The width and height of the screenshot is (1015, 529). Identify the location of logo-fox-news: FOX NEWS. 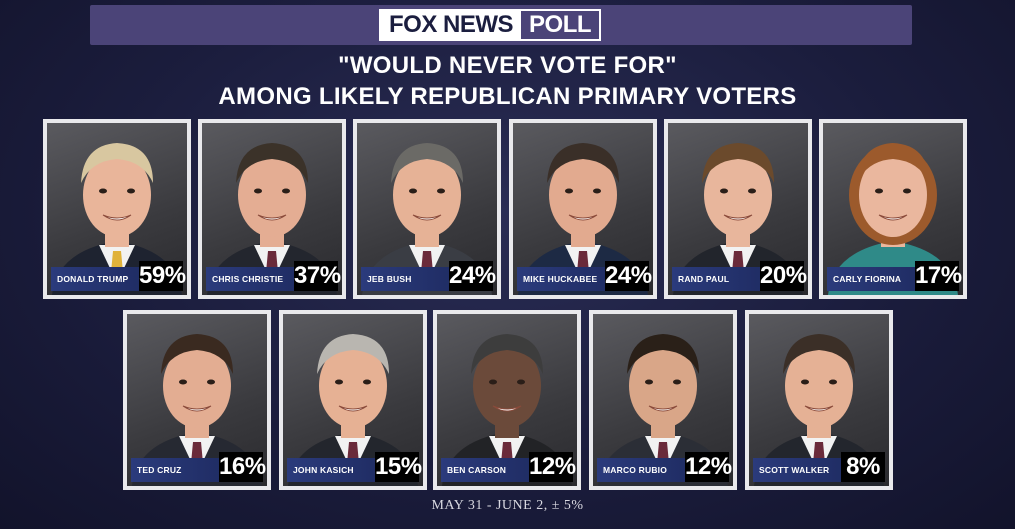
(451, 25).